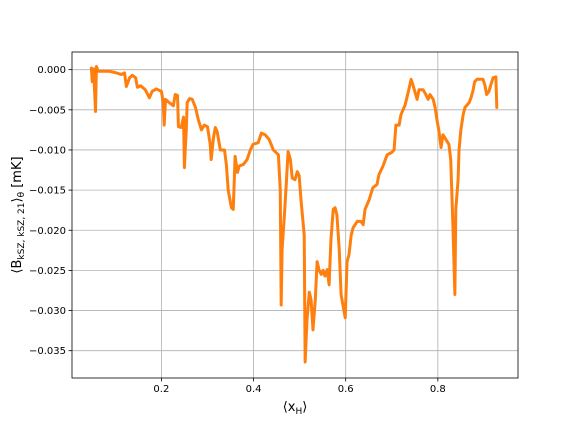 The image size is (576, 432). Describe the element at coordinates (18, 214) in the screenshot. I see `y-axis-label: ⟨BkSZ, kSZ, 21⟩θ [mK]` at that location.